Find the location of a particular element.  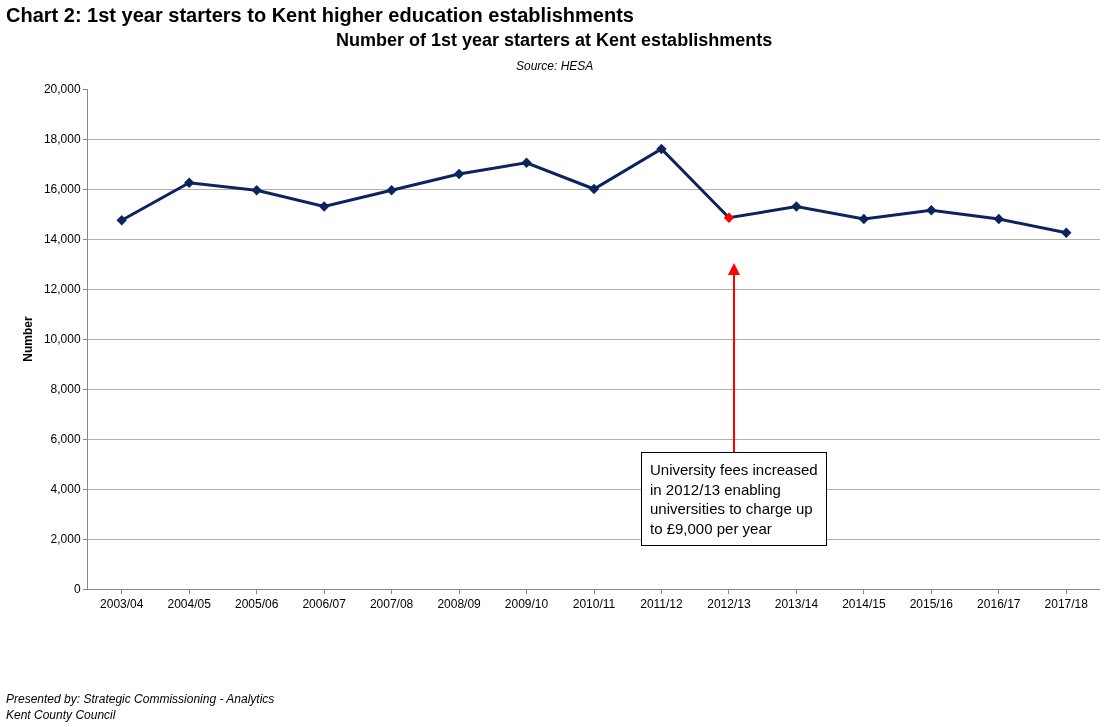

text: Presented by: Strategic Commissioning - Analytics Kent County Council is located at coordinates (140, 707).